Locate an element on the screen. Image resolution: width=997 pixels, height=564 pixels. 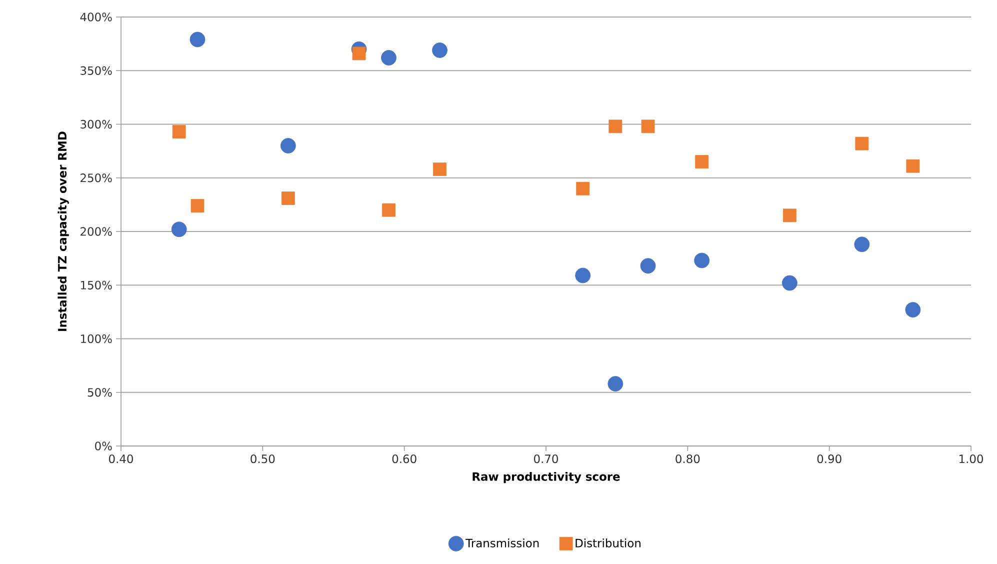
y-tick-label: 350% is located at coordinates (96, 70).